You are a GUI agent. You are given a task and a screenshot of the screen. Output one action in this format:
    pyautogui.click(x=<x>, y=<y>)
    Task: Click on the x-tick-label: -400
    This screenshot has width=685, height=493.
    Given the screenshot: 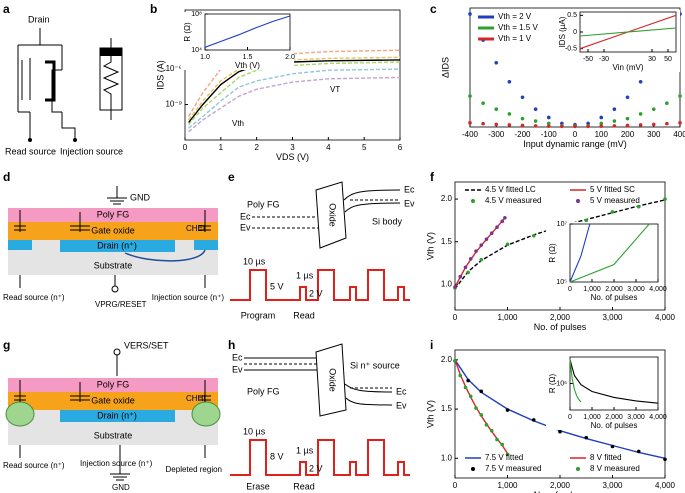 What is the action you would take?
    pyautogui.click(x=470, y=134)
    